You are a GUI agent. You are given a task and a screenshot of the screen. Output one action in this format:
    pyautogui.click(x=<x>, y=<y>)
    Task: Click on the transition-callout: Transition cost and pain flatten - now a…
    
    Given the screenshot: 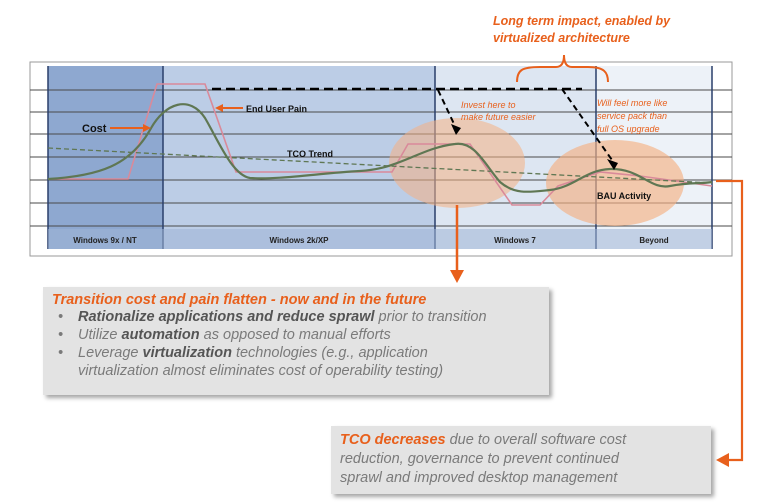 What is the action you would take?
    pyautogui.click(x=296, y=341)
    